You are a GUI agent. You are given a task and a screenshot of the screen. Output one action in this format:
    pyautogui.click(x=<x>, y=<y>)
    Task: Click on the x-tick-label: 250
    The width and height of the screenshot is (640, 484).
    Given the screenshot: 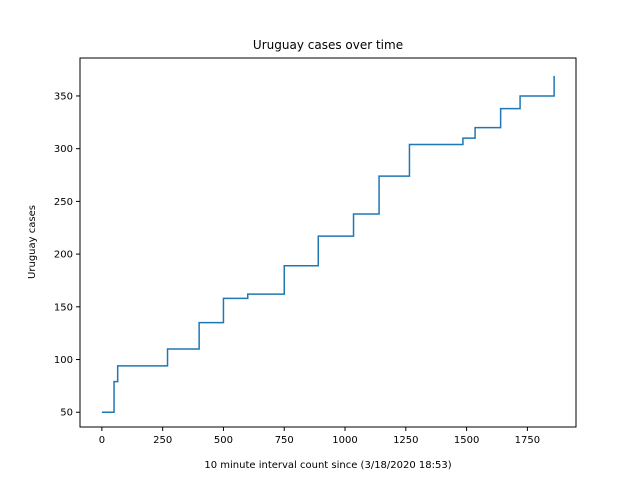 What is the action you would take?
    pyautogui.click(x=162, y=440)
    